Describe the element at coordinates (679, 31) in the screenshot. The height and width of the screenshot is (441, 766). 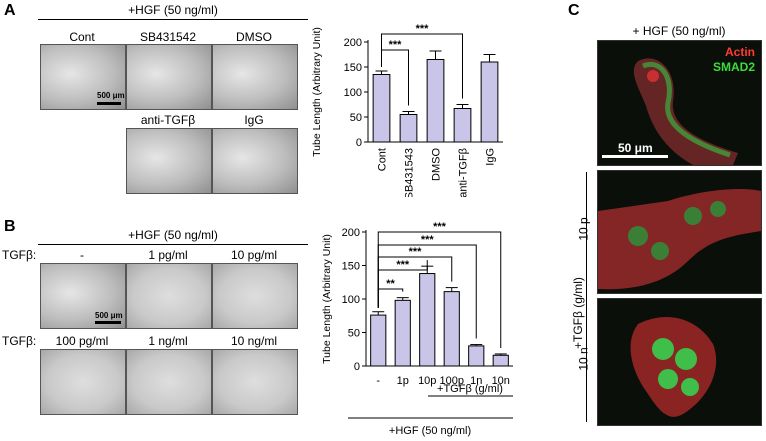
I see `panel-c-header: + HGF (50 ng/ml)` at that location.